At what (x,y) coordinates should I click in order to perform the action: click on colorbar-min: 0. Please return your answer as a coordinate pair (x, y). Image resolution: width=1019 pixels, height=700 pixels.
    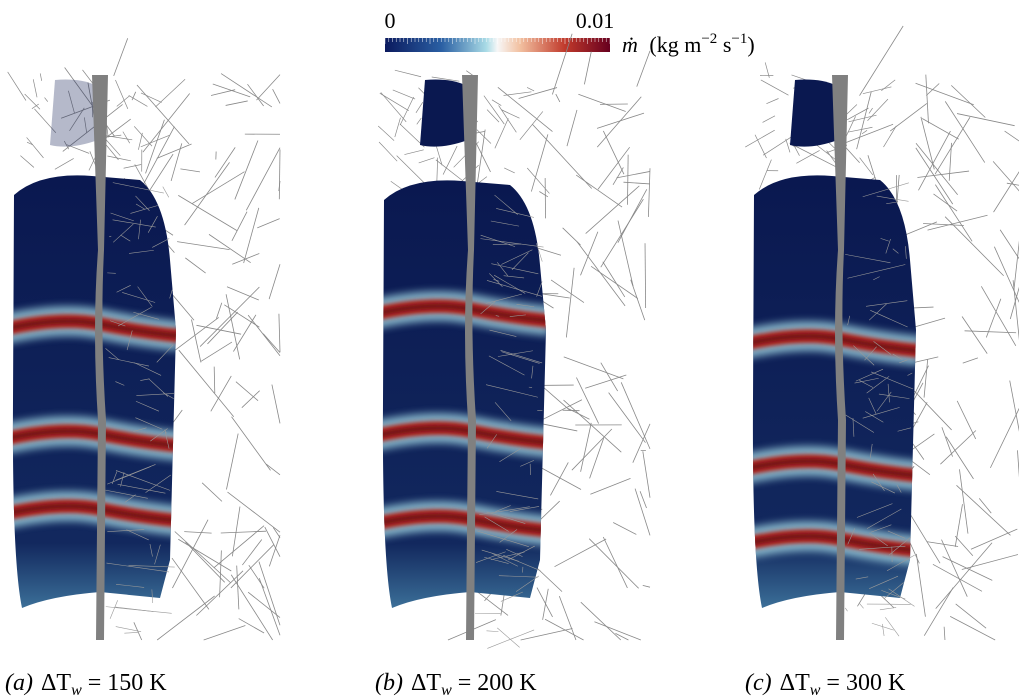
    Looking at the image, I should click on (390, 20).